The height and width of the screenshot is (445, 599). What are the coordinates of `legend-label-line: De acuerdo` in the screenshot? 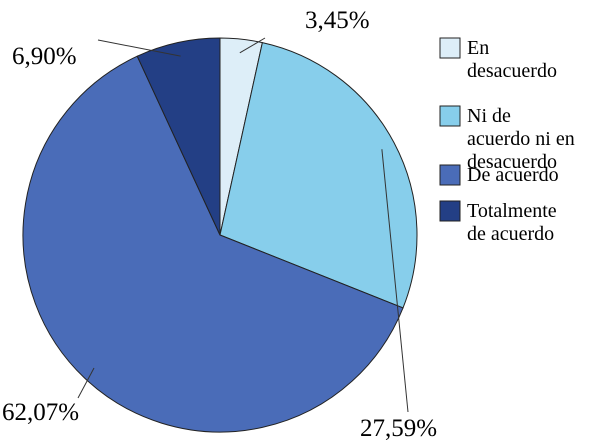 It's located at (513, 175).